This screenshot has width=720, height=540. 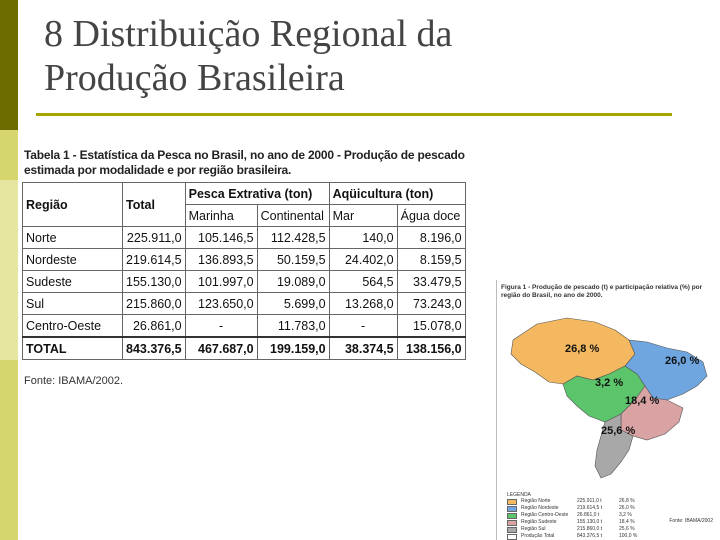 I want to click on legend-pct: 100,0 %, so click(x=628, y=536).